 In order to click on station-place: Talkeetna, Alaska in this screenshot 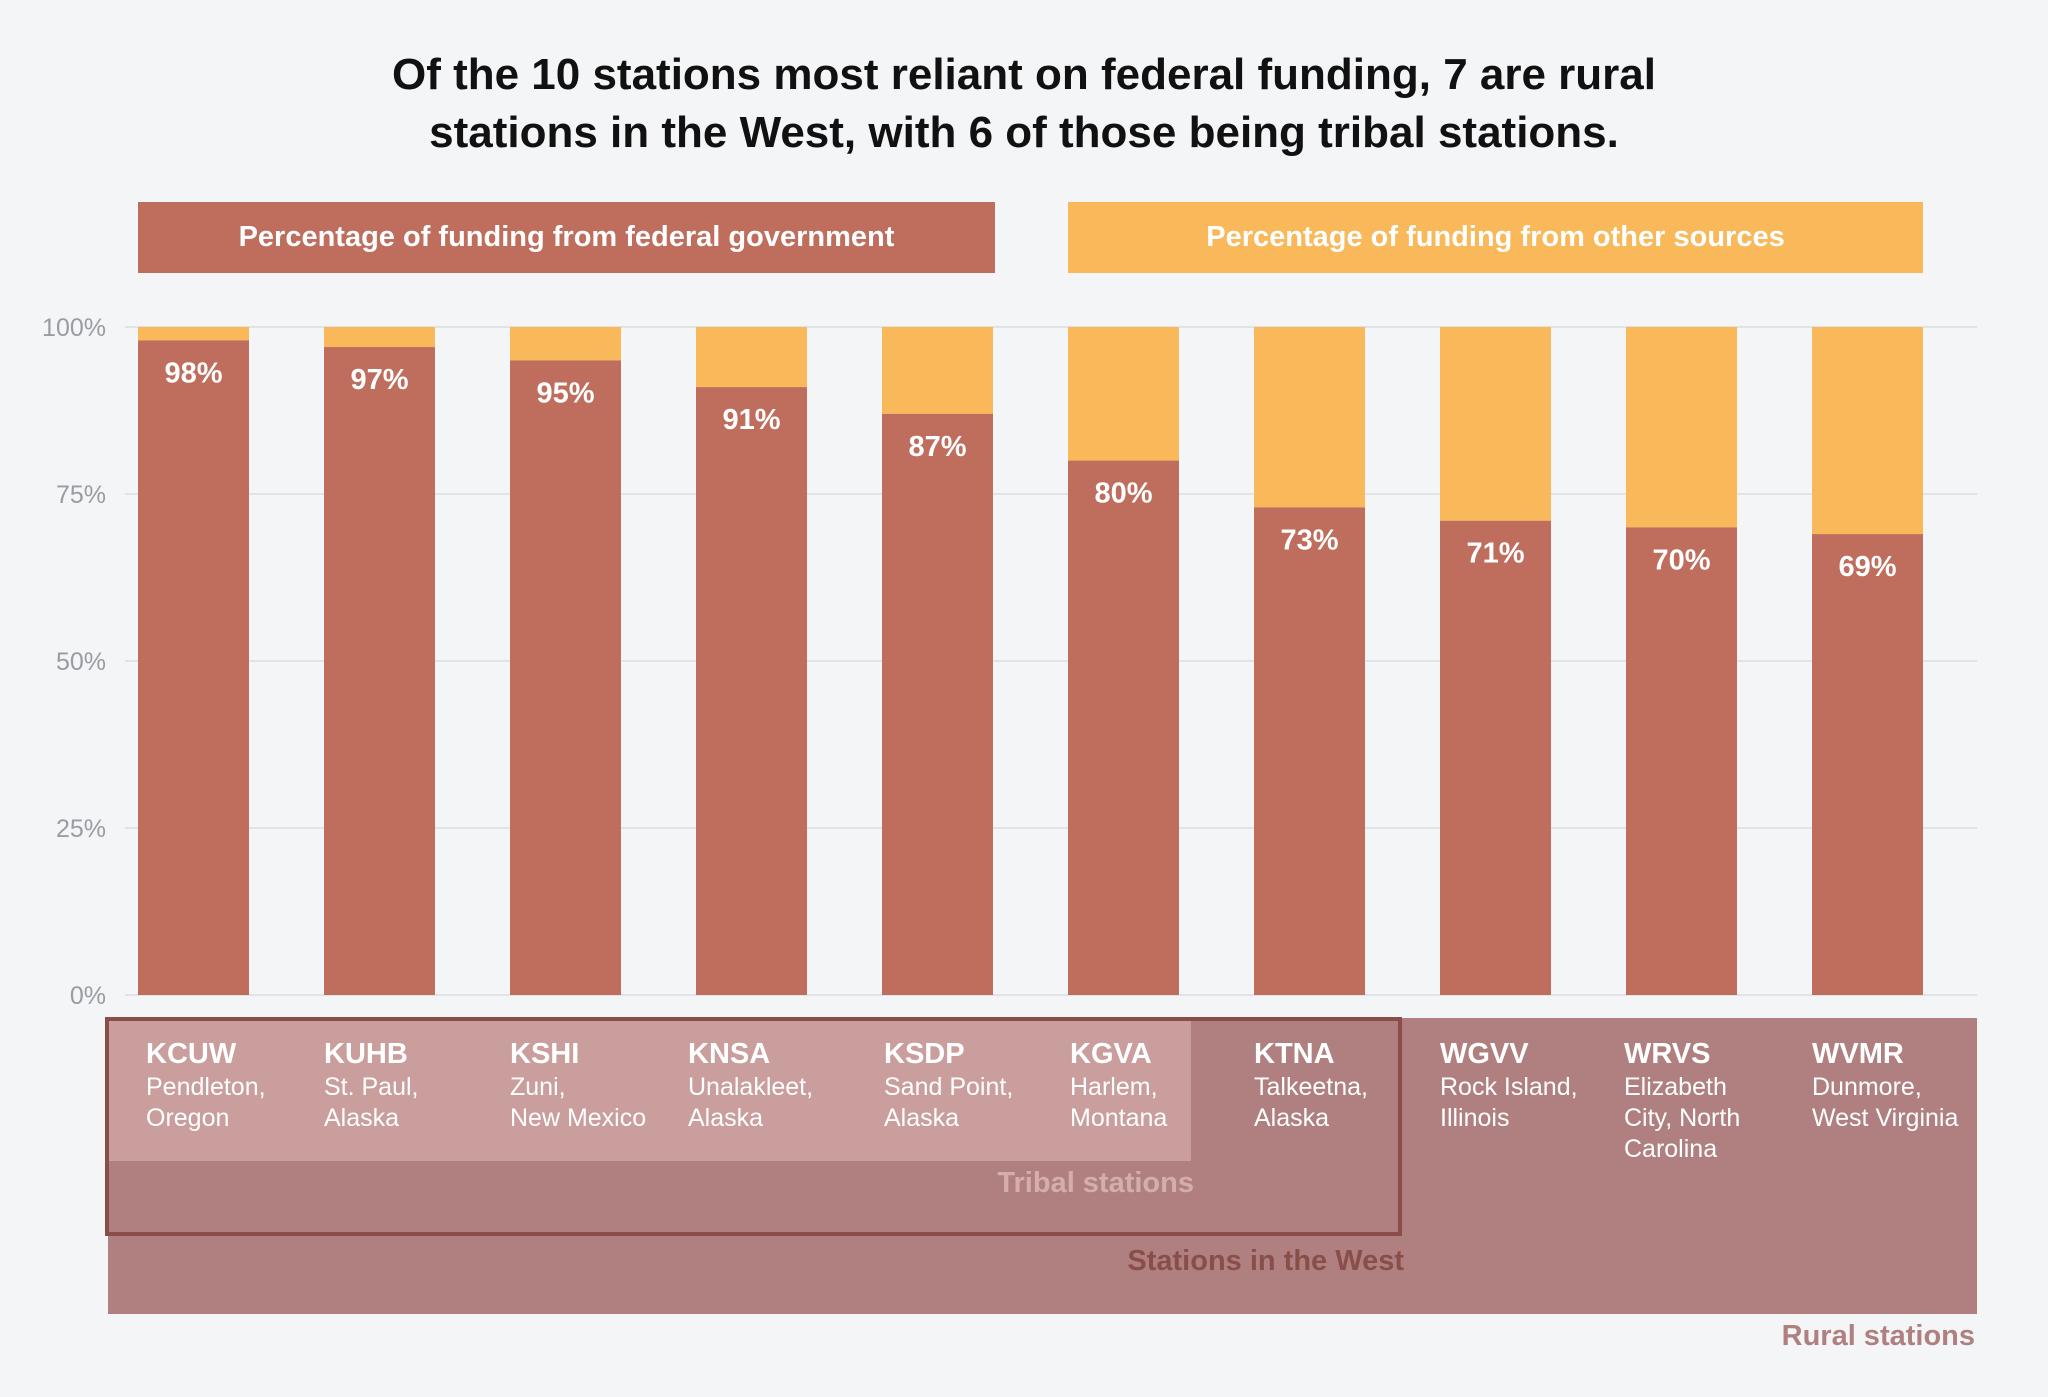, I will do `click(1311, 1102)`.